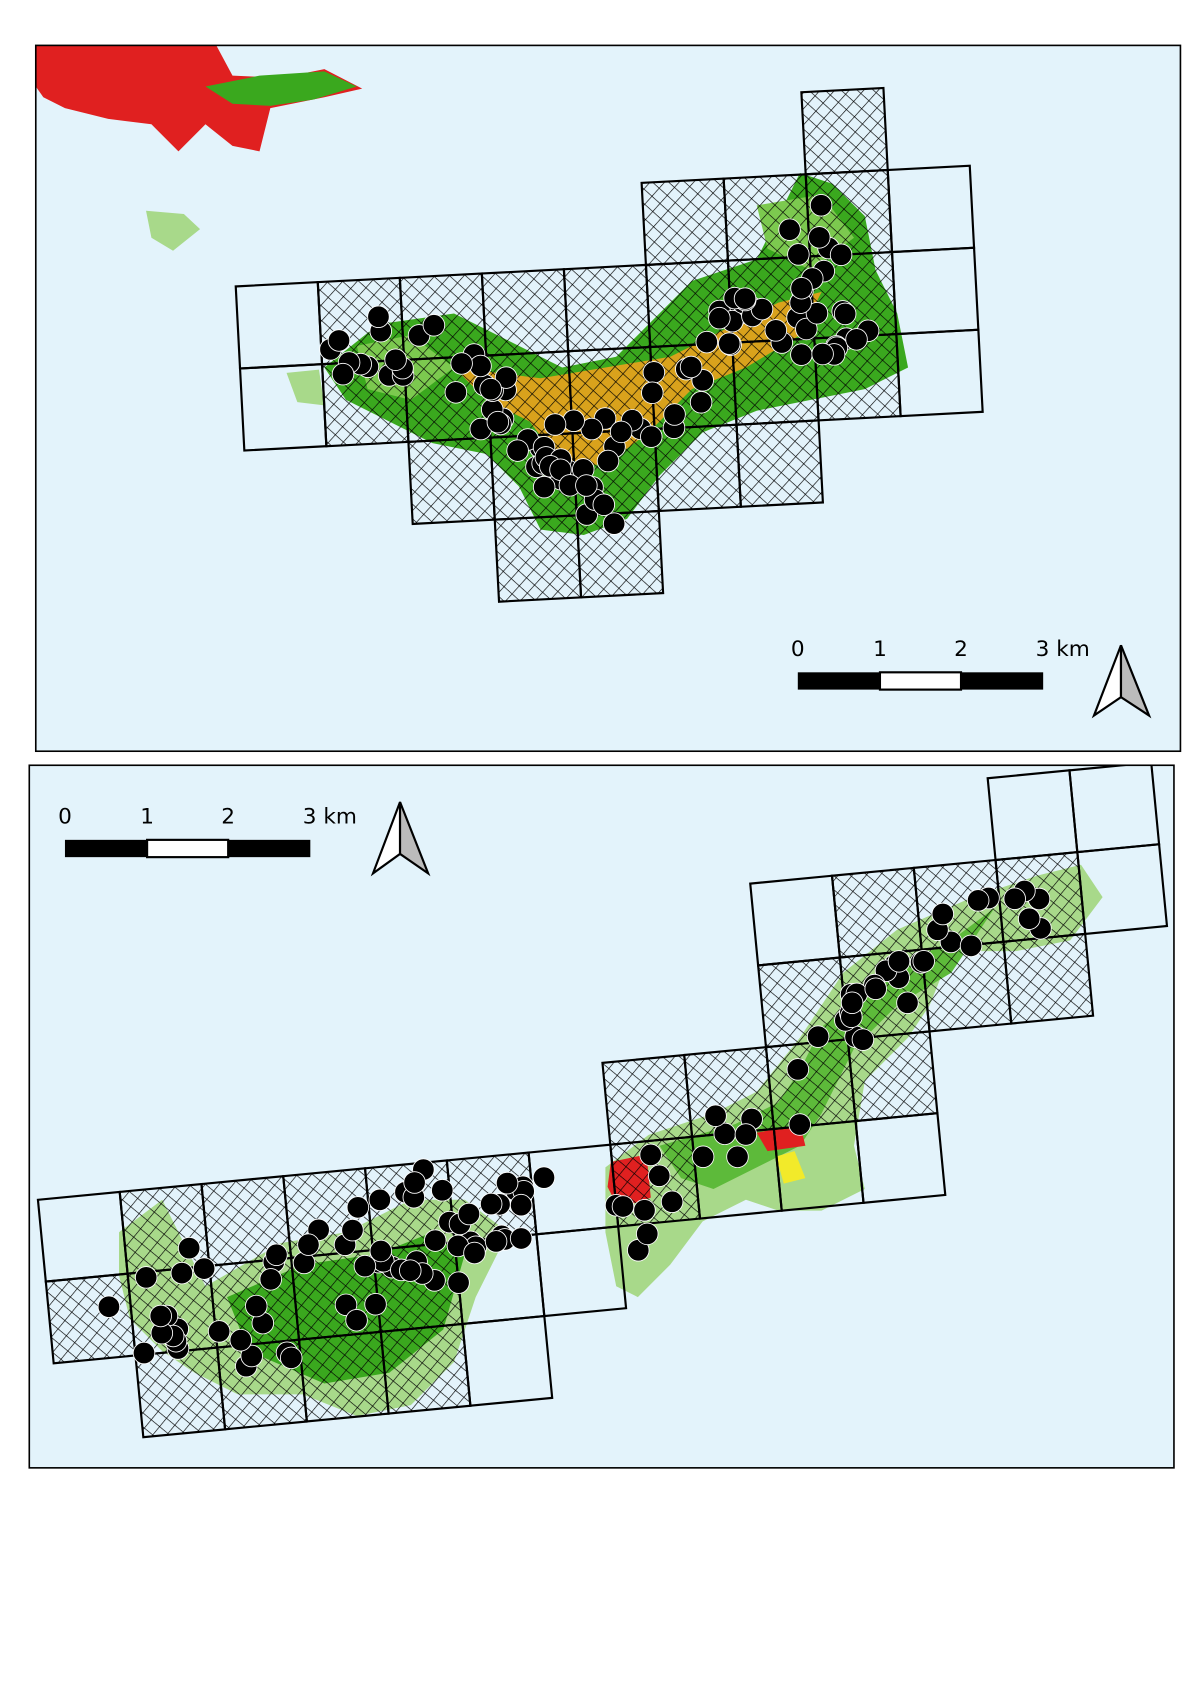 This screenshot has width=1200, height=1697. What do you see at coordinates (173, 230) in the screenshot?
I see `islet` at bounding box center [173, 230].